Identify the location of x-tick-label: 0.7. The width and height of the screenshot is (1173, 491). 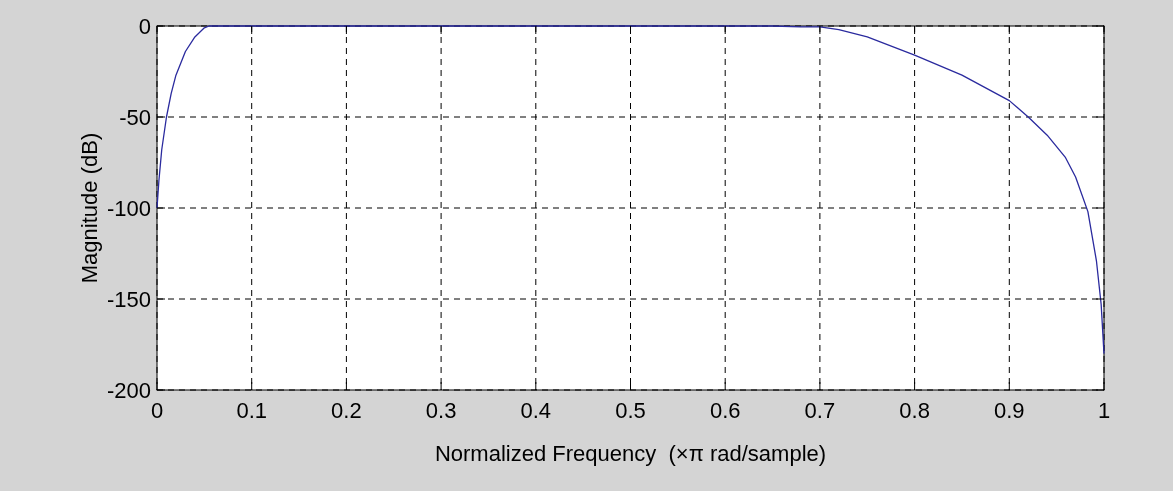
(820, 410).